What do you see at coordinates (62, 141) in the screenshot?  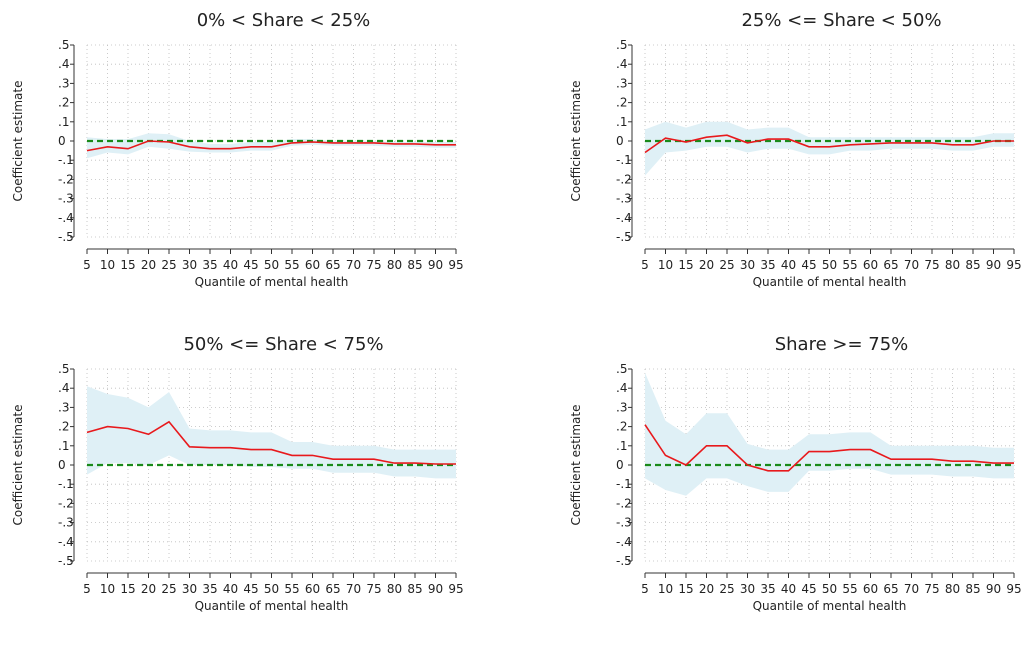 I see `y-tick-label: 0` at bounding box center [62, 141].